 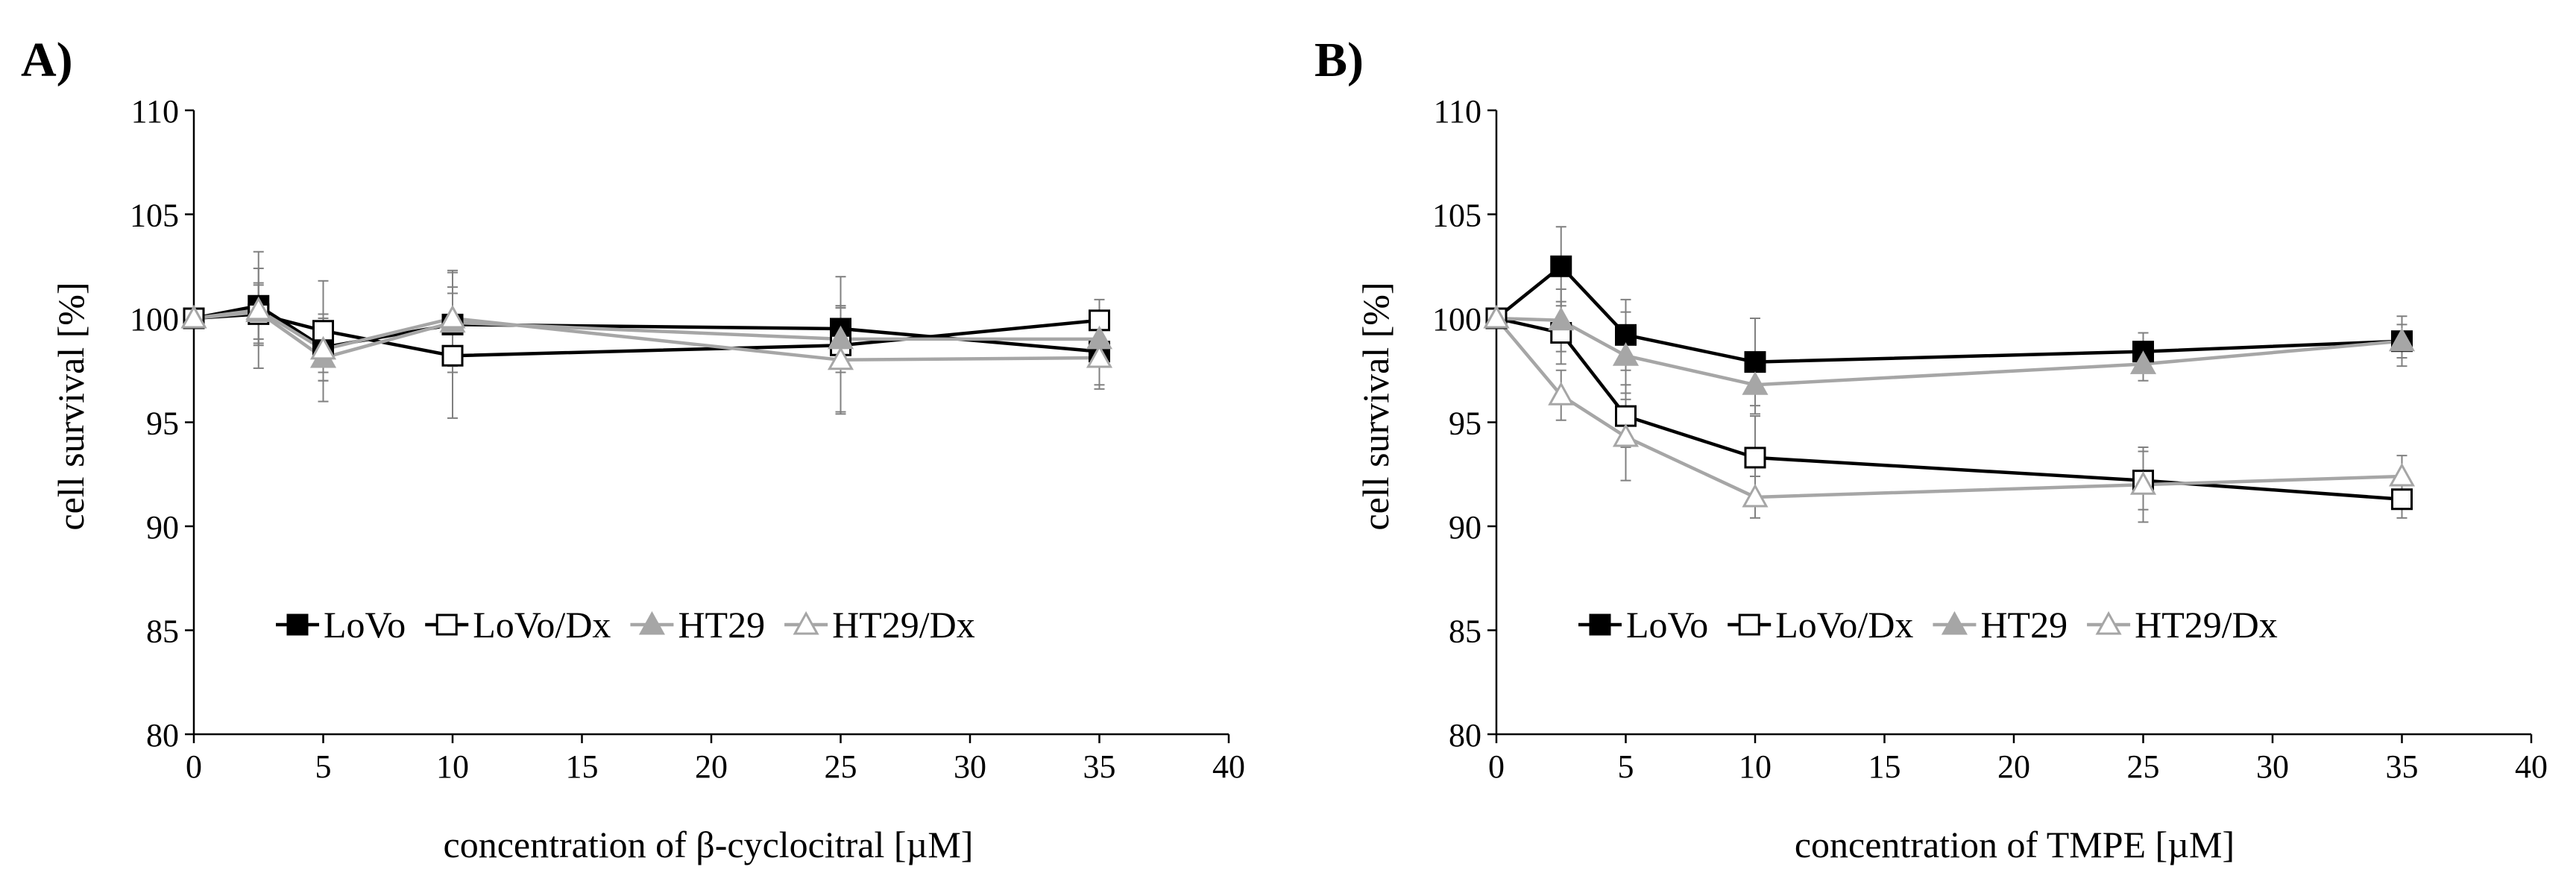 I want to click on x-axis-label: concentration of β-cyclocitral [µM], so click(x=709, y=844).